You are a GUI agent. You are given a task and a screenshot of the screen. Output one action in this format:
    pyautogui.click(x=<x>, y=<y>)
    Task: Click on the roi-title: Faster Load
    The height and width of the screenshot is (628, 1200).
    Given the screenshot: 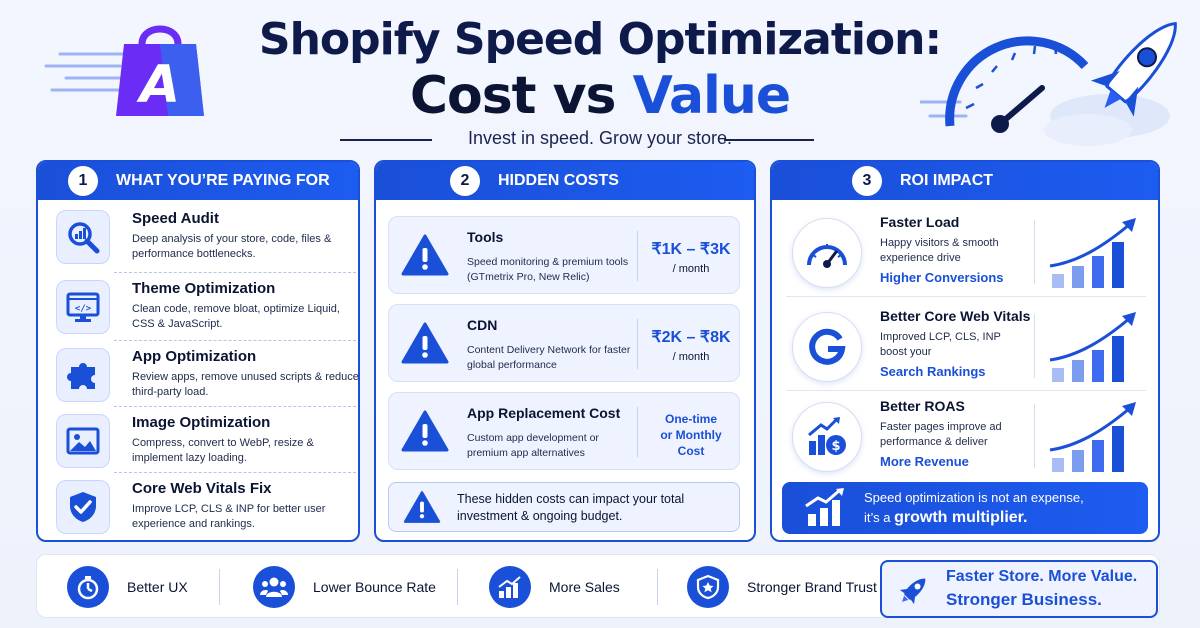 What is the action you would take?
    pyautogui.click(x=920, y=222)
    